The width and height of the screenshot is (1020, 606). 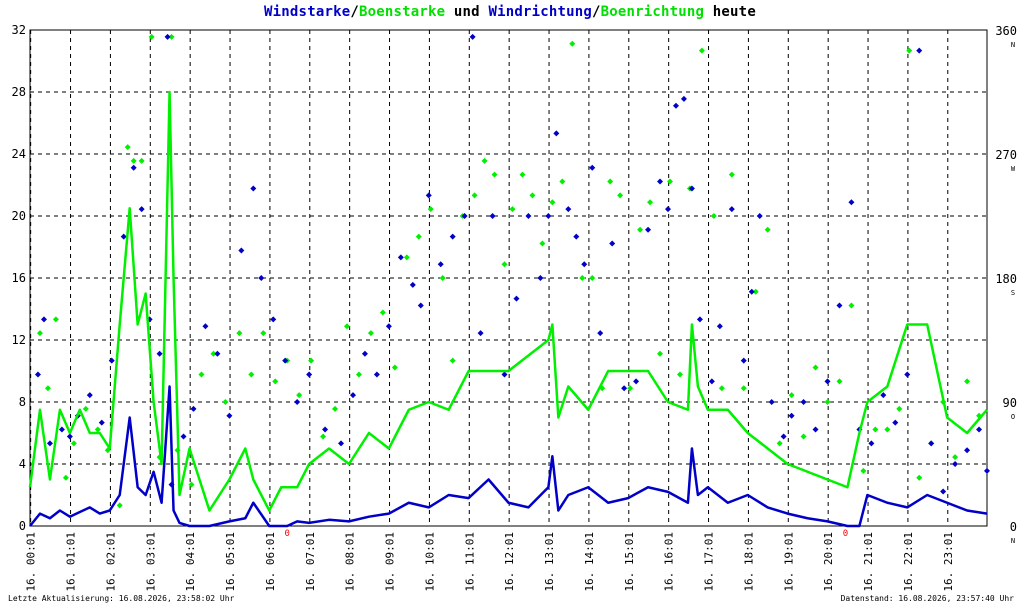 What do you see at coordinates (1006, 31) in the screenshot?
I see `y-right-tick-label: 360` at bounding box center [1006, 31].